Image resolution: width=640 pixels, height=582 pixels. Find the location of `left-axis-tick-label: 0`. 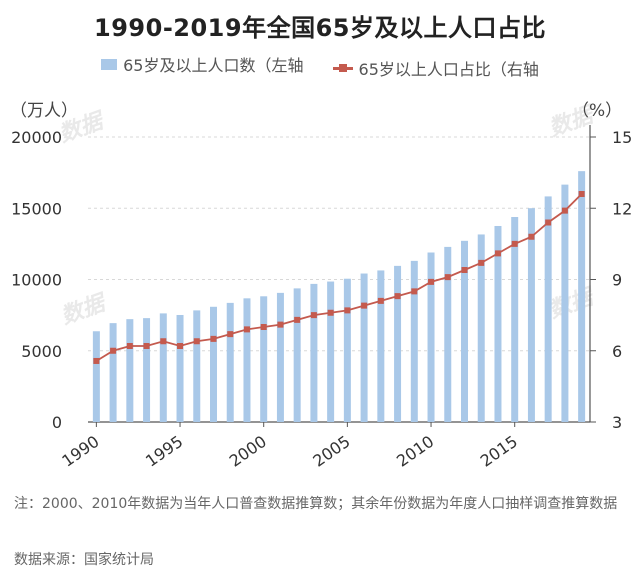

left-axis-tick-label: 0 is located at coordinates (57, 422).